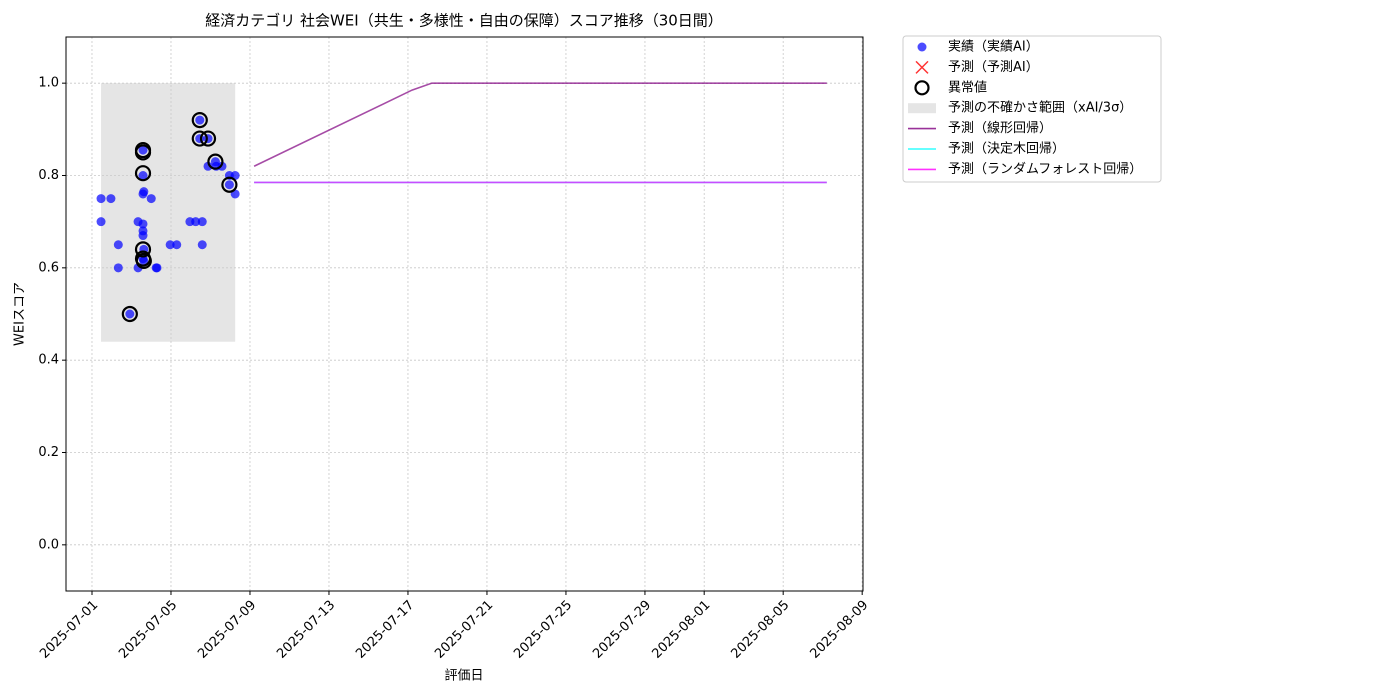  Describe the element at coordinates (168, 212) in the screenshot. I see `uncertainty-band` at that location.